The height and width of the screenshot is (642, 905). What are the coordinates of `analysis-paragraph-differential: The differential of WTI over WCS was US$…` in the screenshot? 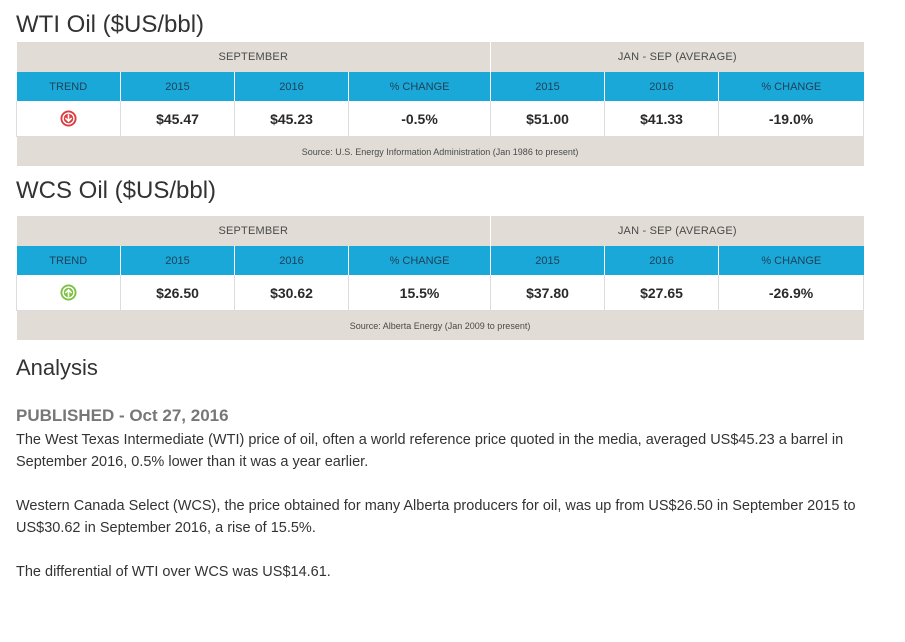 It's located at (173, 572).